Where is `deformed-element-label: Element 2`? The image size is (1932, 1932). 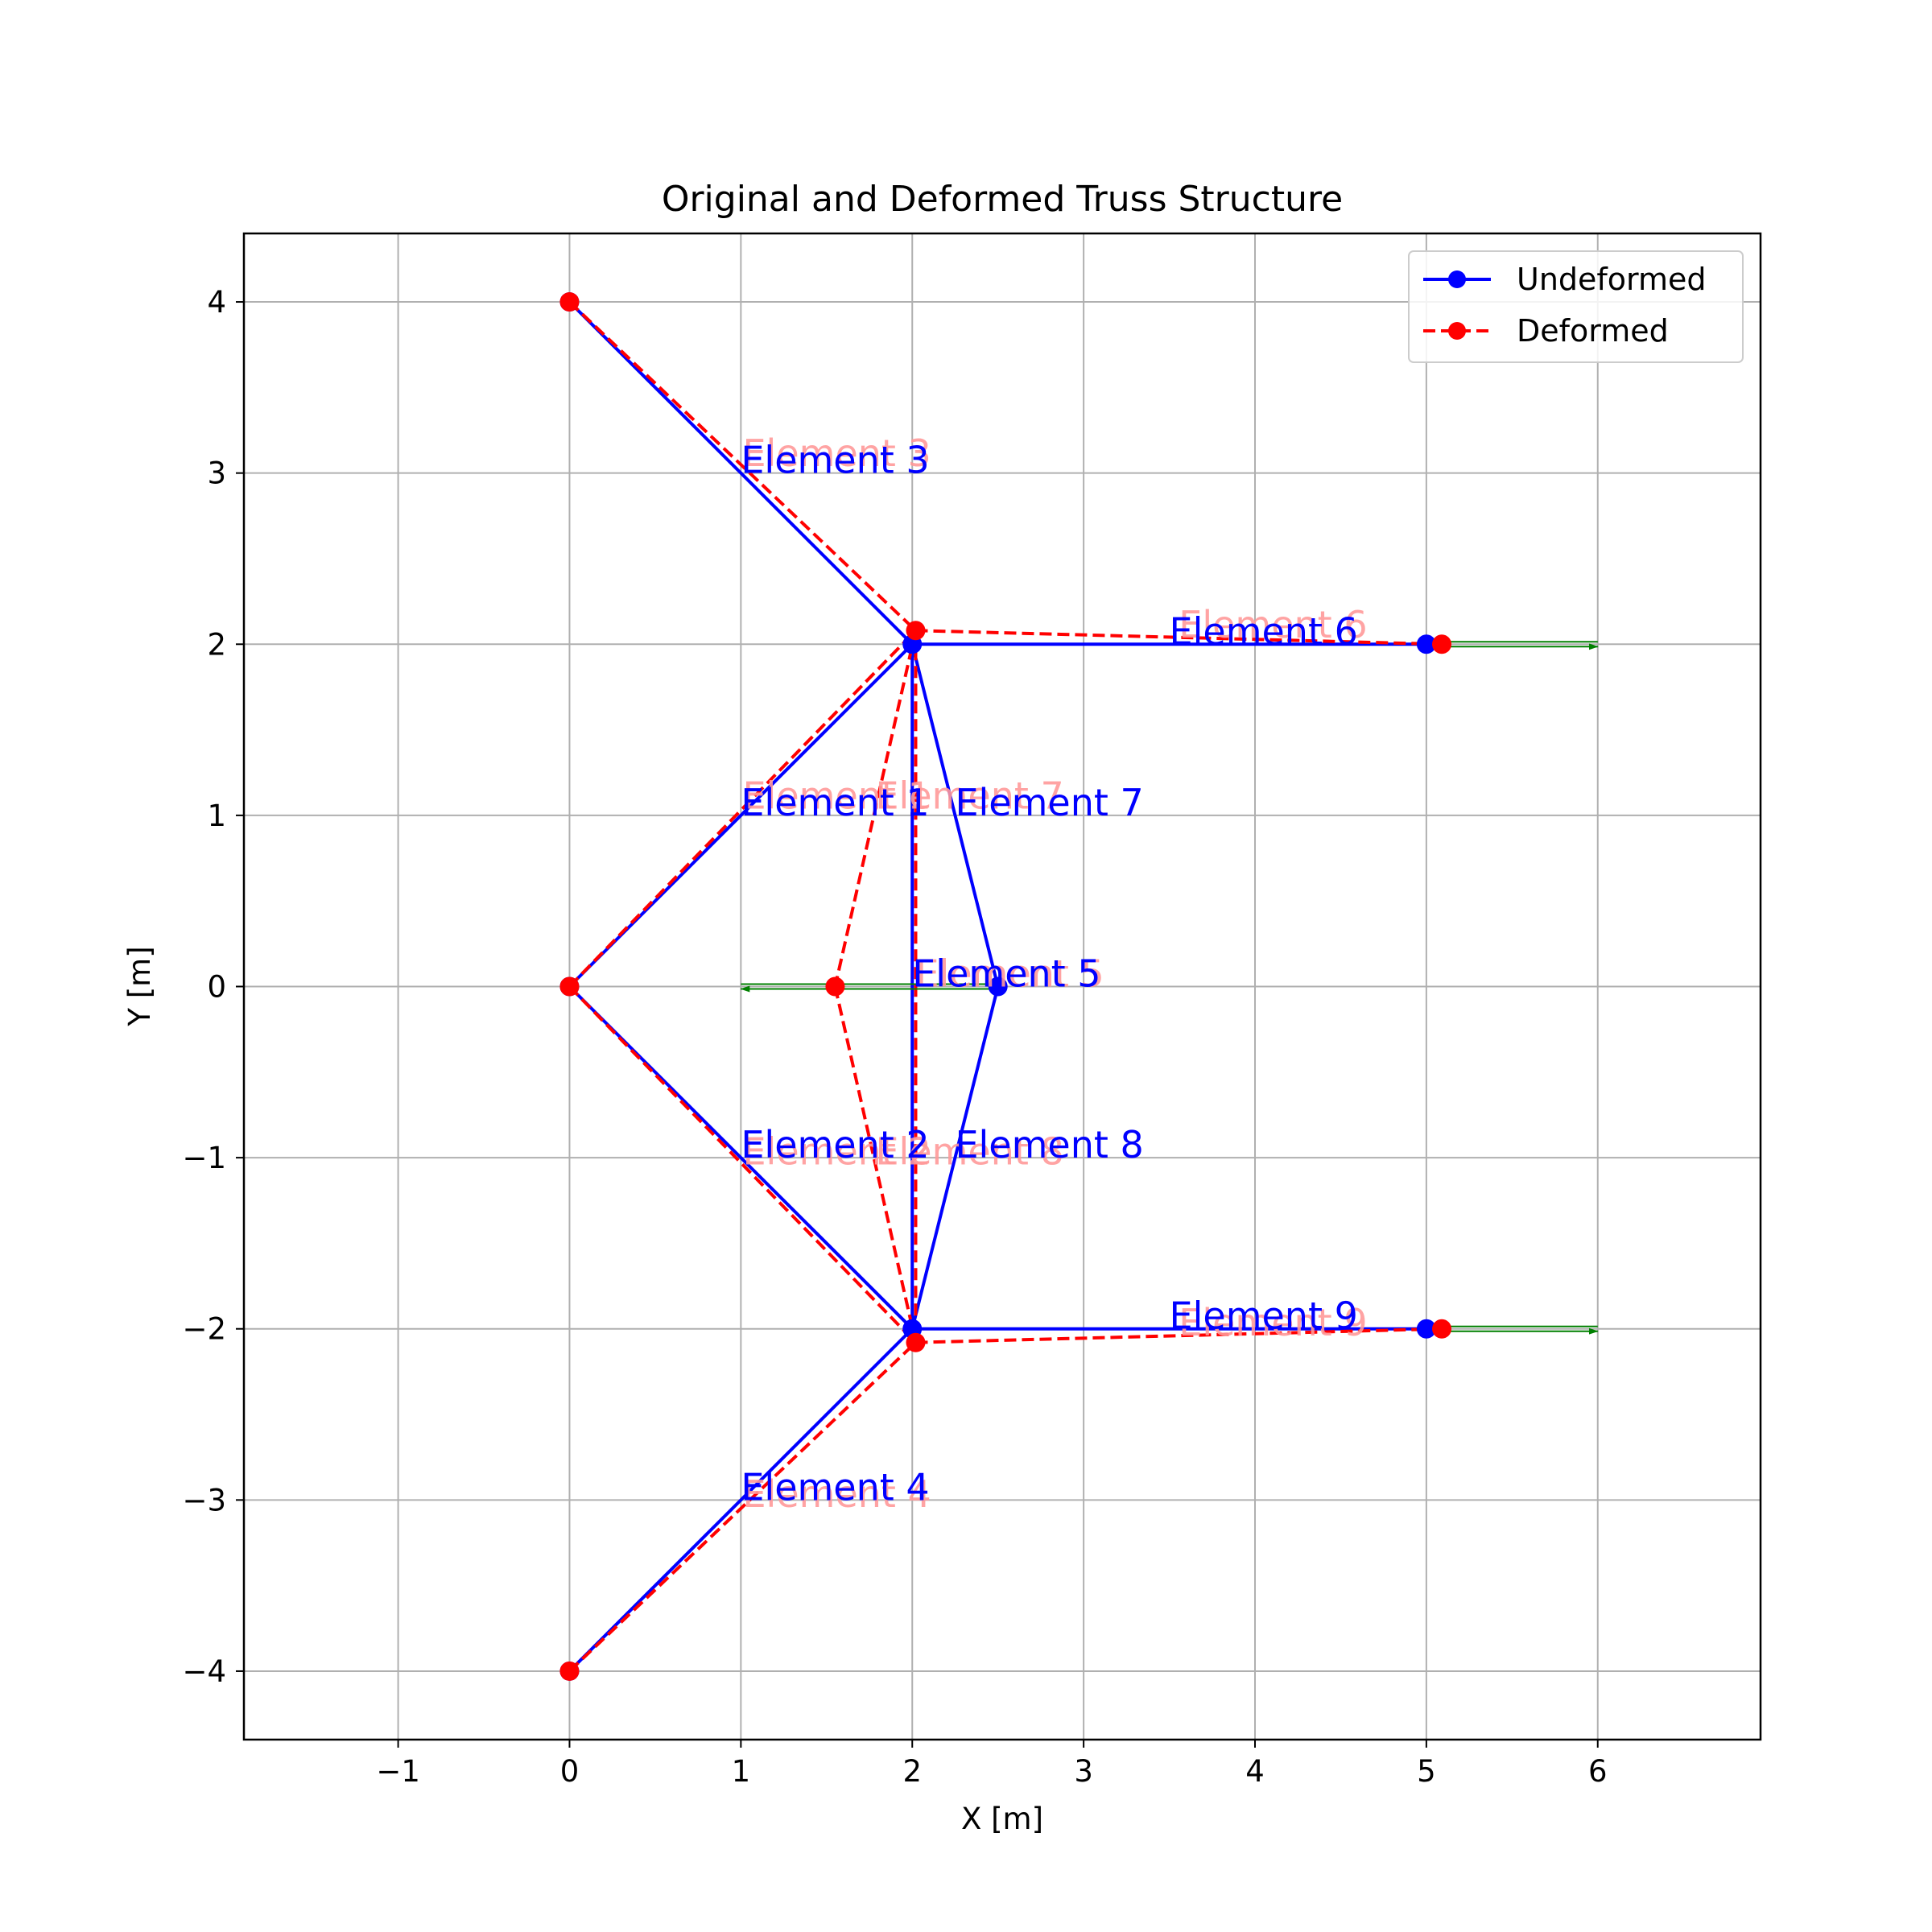
deformed-element-label: Element 2 is located at coordinates (836, 1152).